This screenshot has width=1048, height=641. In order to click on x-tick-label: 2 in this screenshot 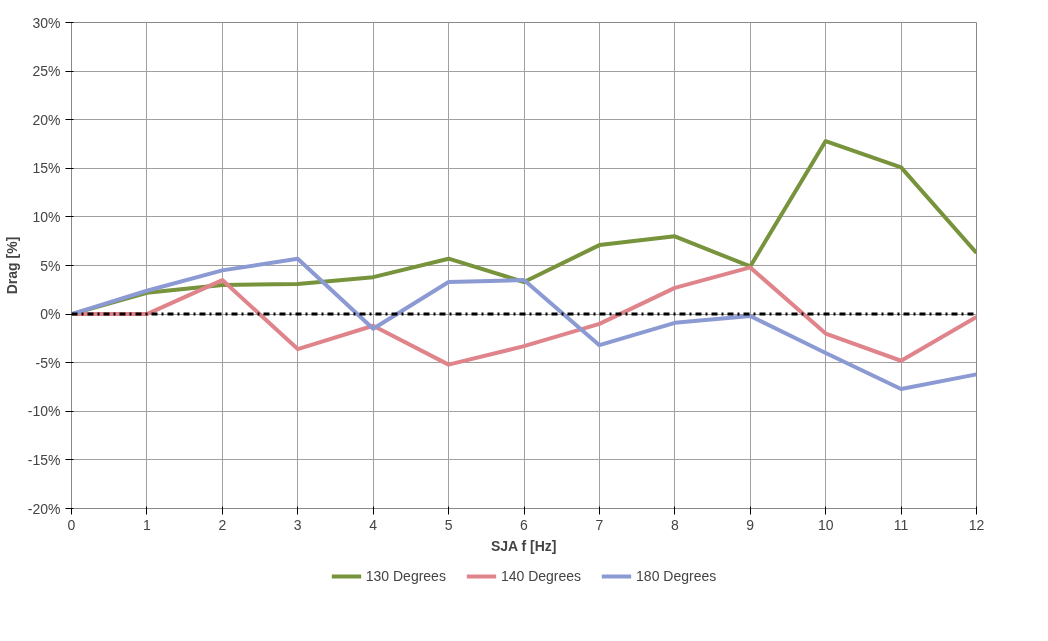, I will do `click(222, 524)`.